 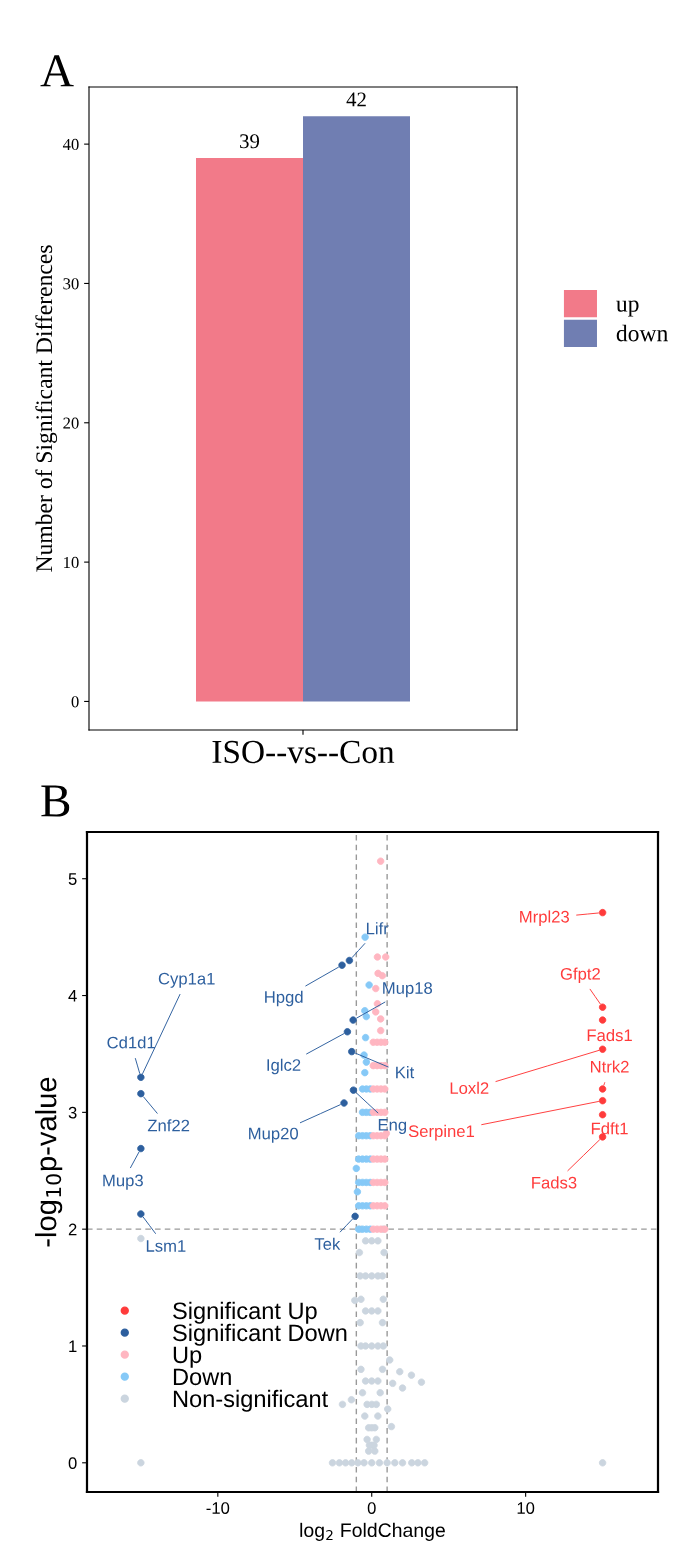 What do you see at coordinates (245, 1312) in the screenshot?
I see `legend-label: Significant Up` at bounding box center [245, 1312].